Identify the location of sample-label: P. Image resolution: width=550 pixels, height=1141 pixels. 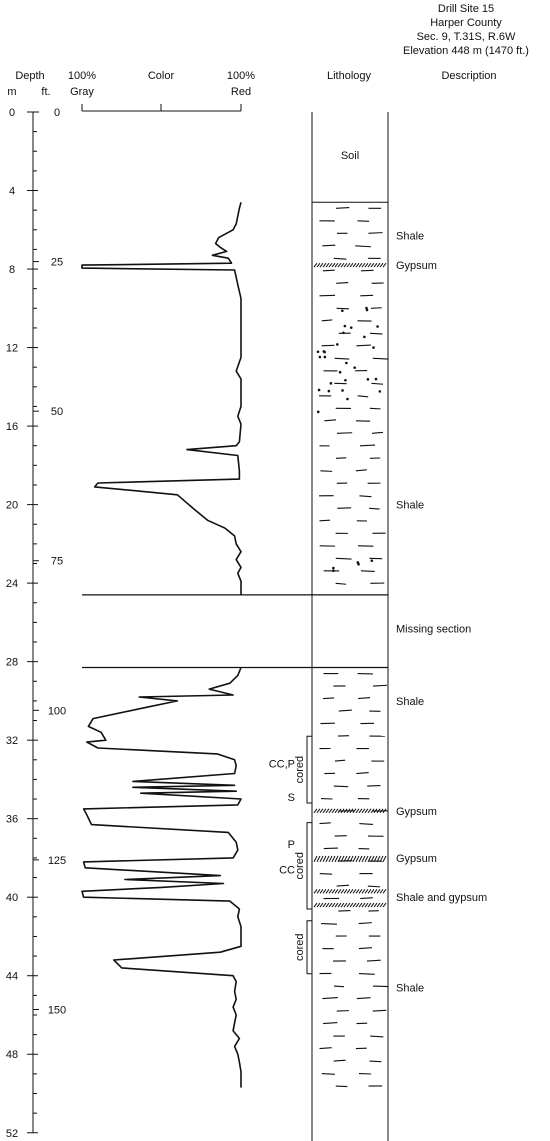
(291, 845).